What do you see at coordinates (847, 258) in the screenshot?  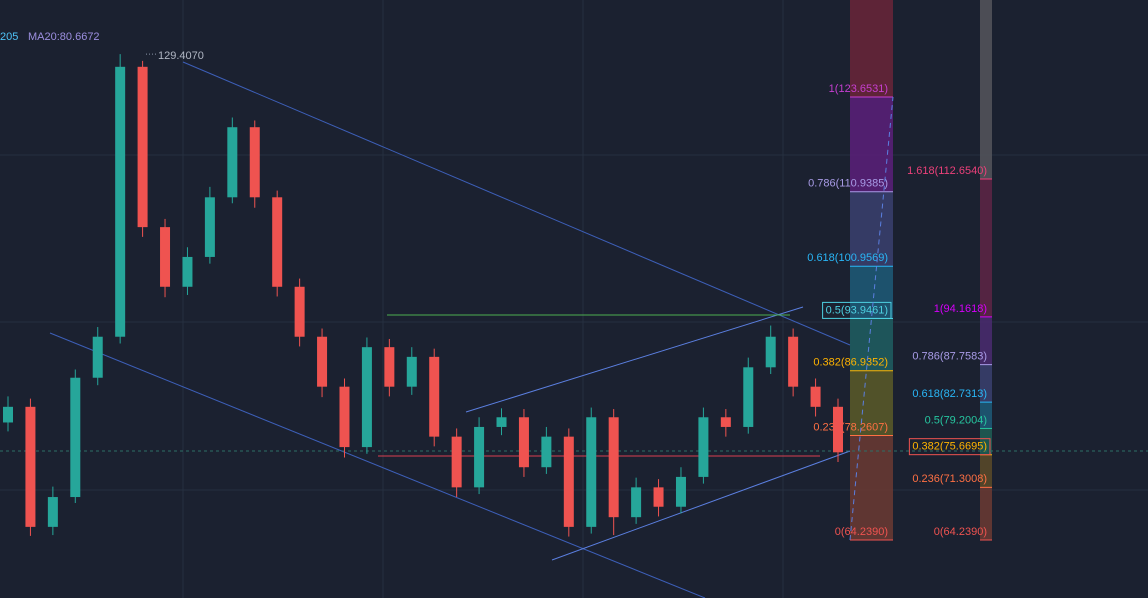 I see `fib-label: 0.618(100.9569)` at bounding box center [847, 258].